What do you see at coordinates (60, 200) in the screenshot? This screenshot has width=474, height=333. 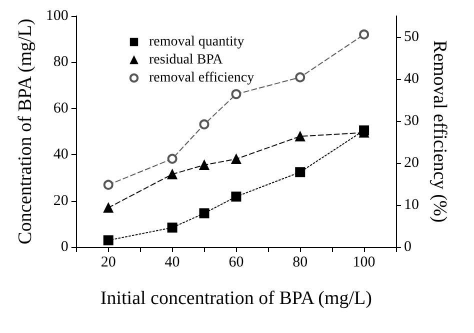 I see `y-tick-label: 20` at bounding box center [60, 200].